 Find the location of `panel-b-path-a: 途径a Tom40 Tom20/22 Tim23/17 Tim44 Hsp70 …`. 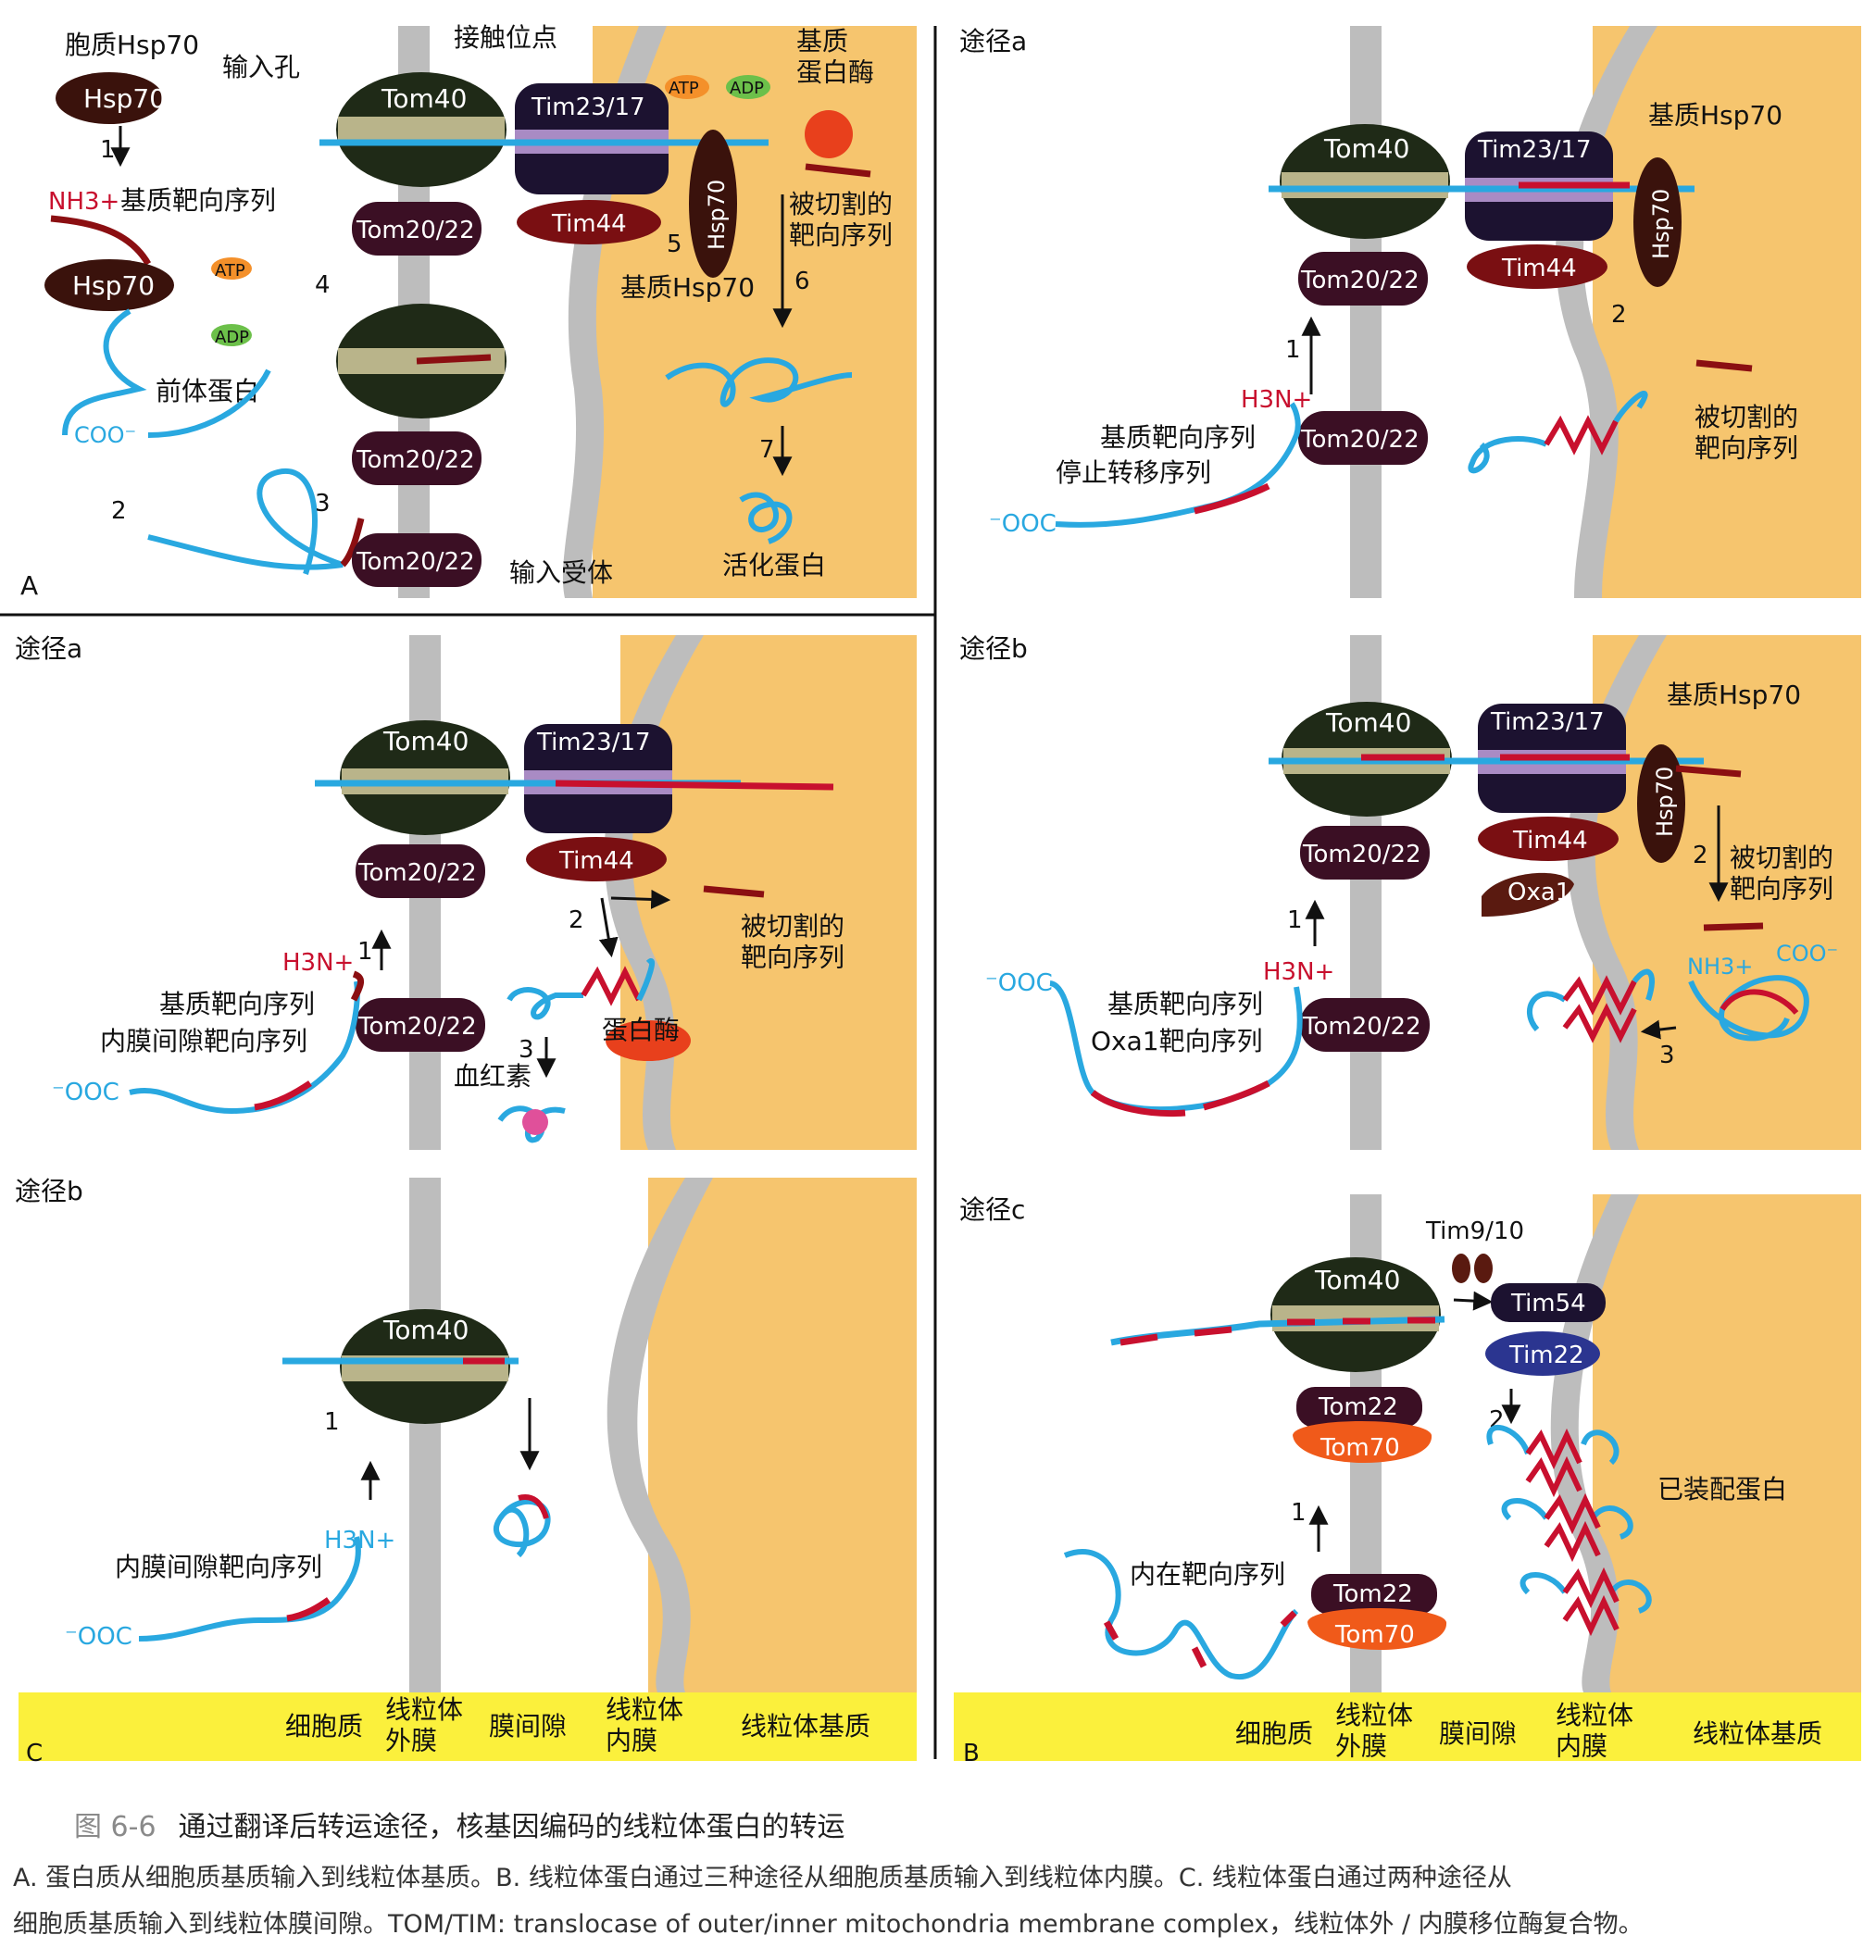

panel-b-path-a: 途径a Tom40 Tom20/22 Tim23/17 Tim44 Hsp70 … is located at coordinates (1378, 282).